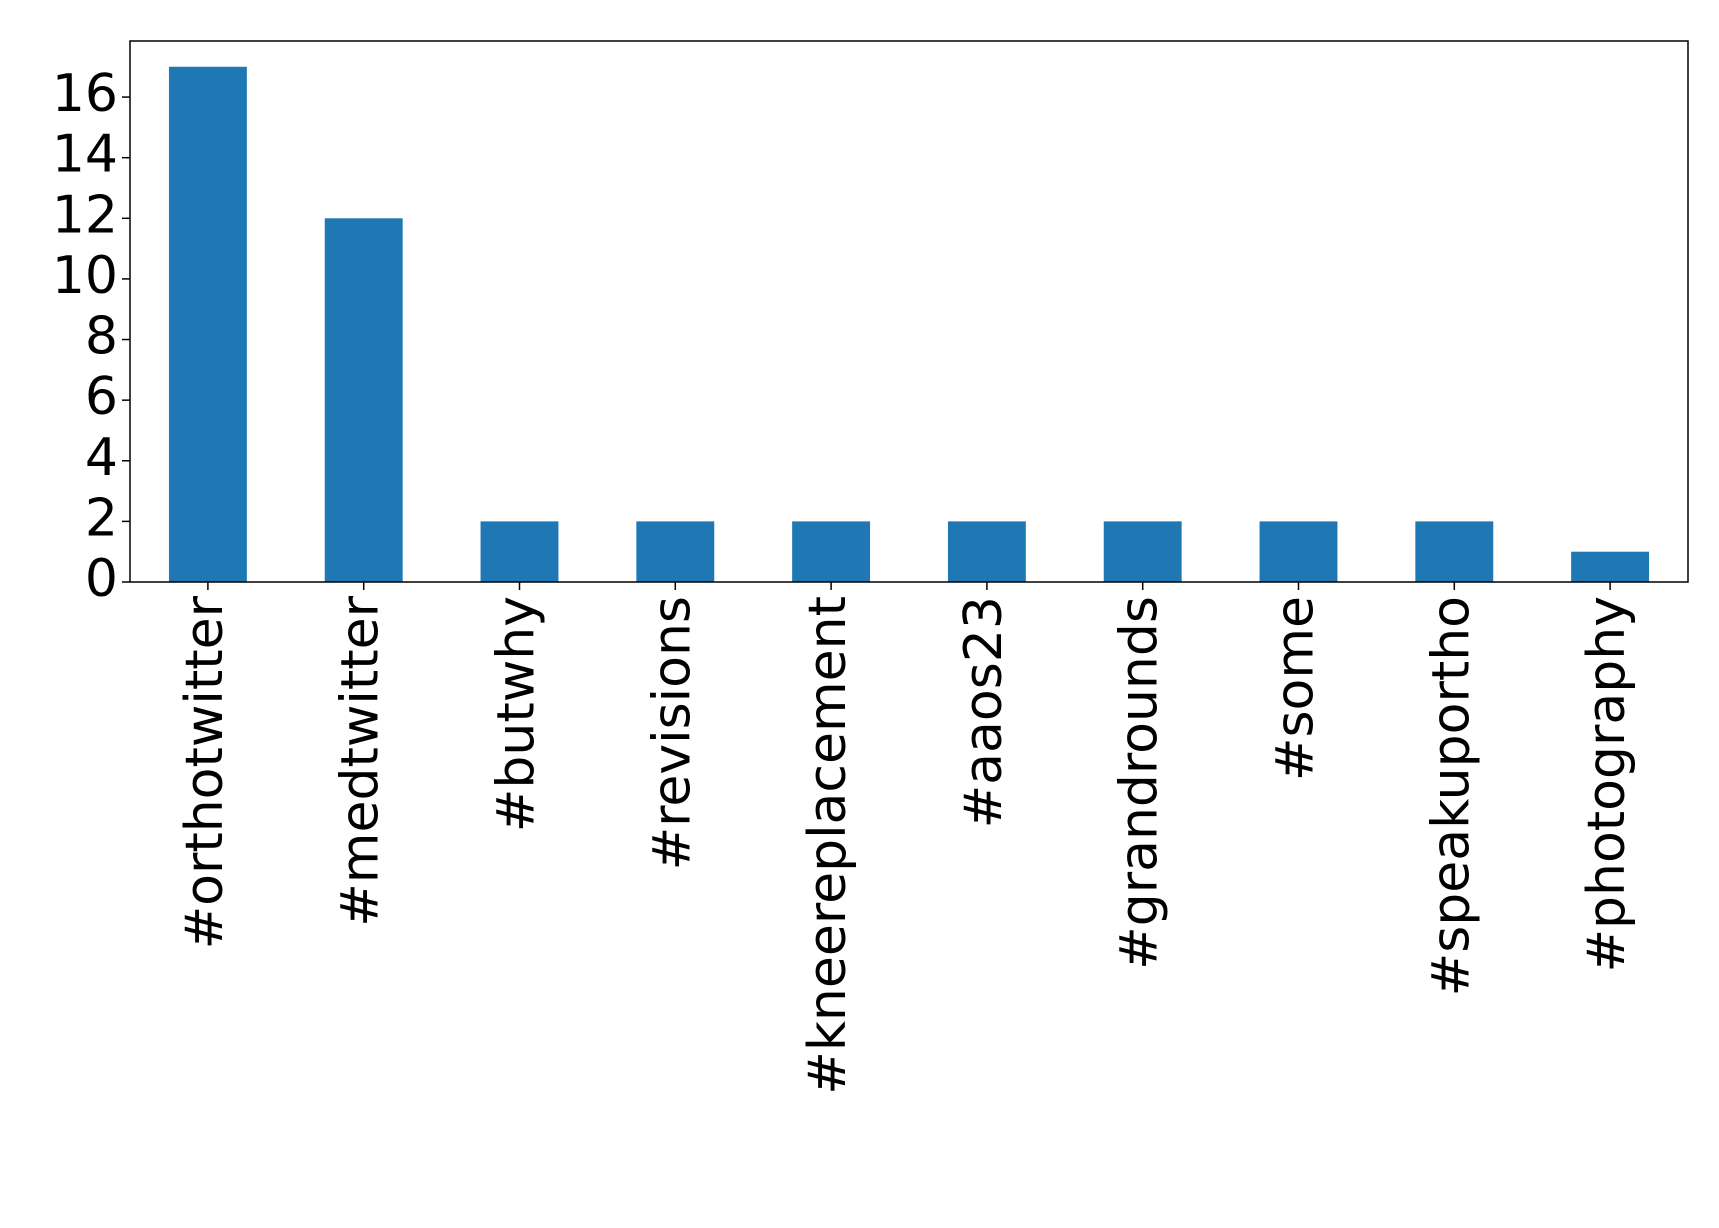 The image size is (1719, 1228). I want to click on x-tick-label: #medtwitter, so click(361, 760).